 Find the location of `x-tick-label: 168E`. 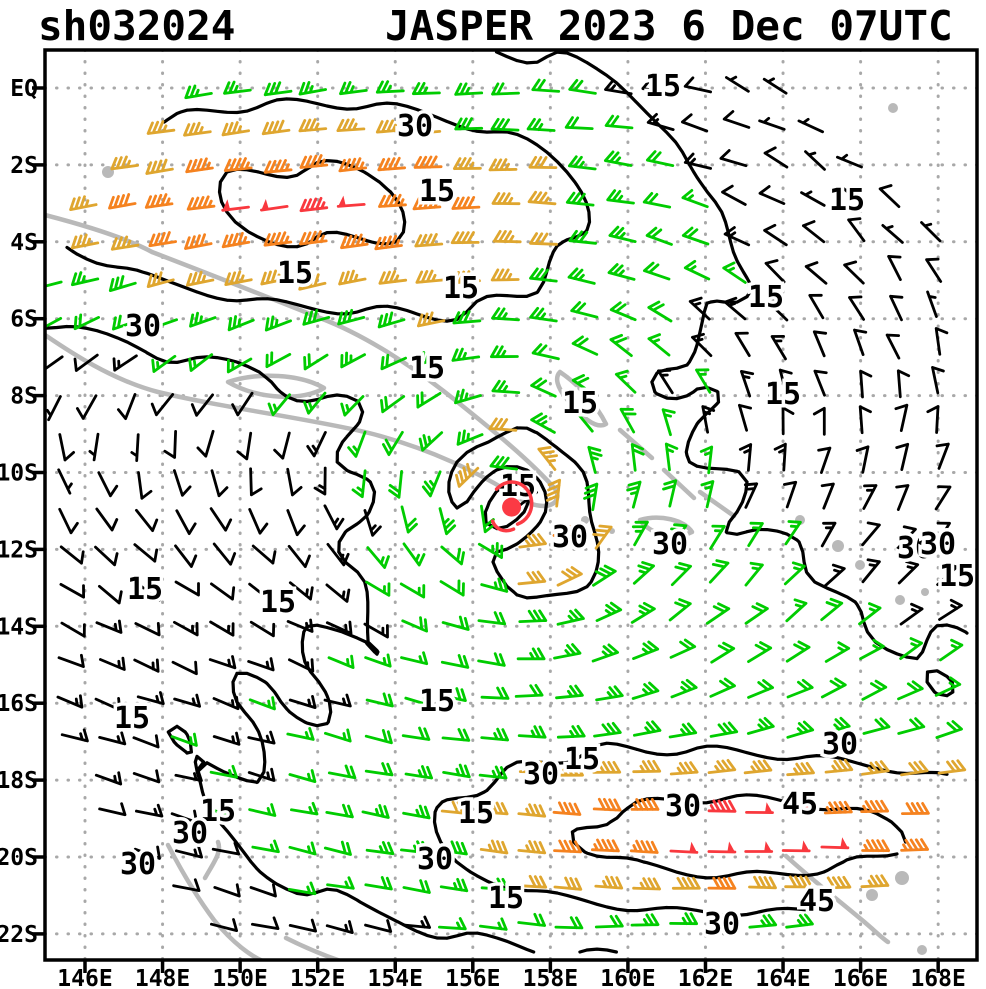

x-tick-label: 168E is located at coordinates (937, 977).